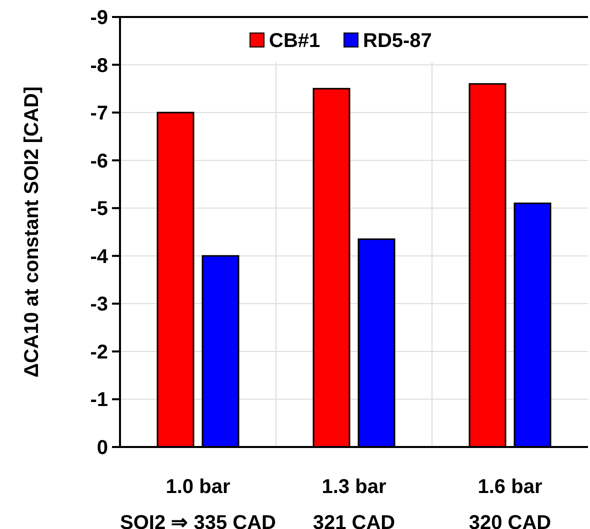 The height and width of the screenshot is (529, 590). What do you see at coordinates (99, 400) in the screenshot?
I see `y-tick-label: -1` at bounding box center [99, 400].